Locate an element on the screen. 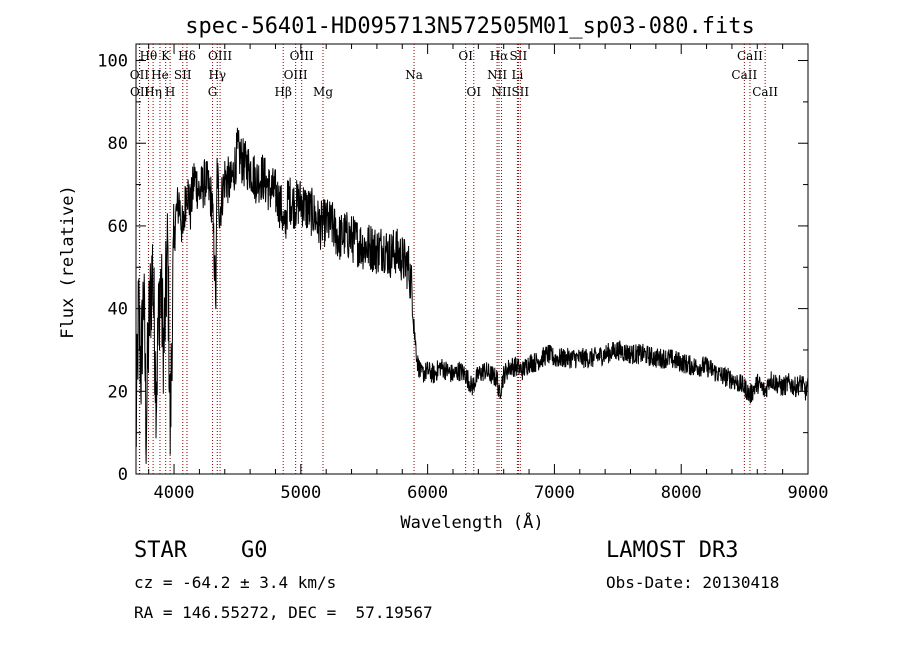  line-marker-label: G is located at coordinates (213, 92).